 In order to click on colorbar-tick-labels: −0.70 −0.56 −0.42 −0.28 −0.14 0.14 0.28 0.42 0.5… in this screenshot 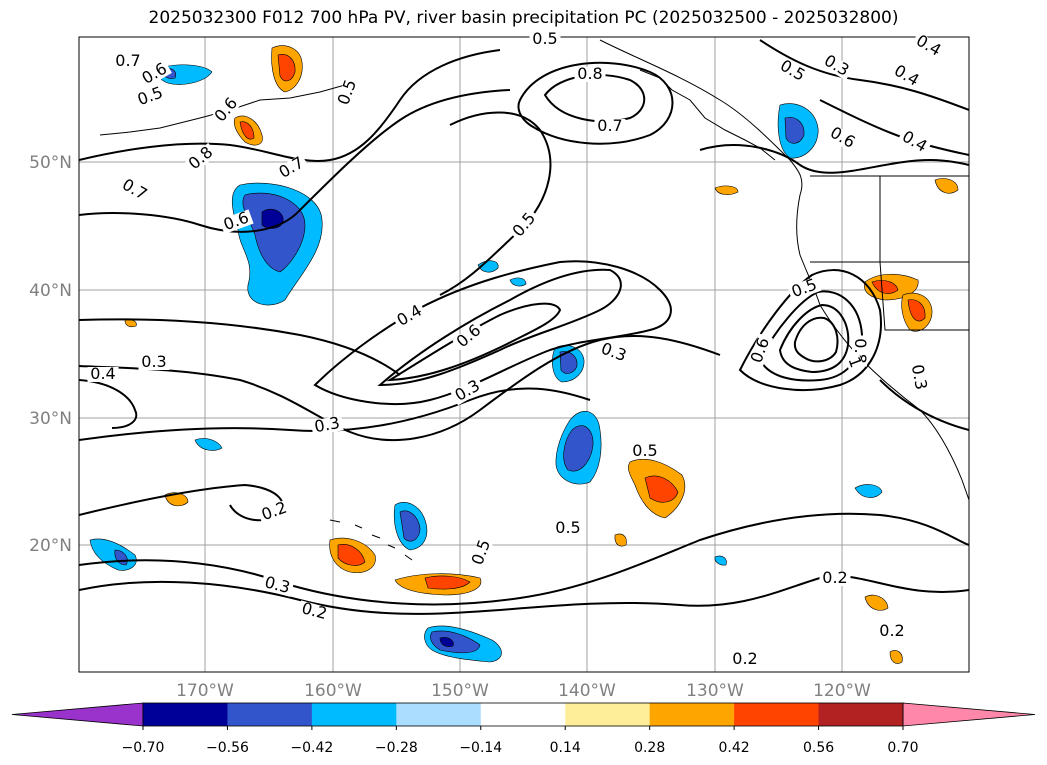, I will do `click(520, 741)`.